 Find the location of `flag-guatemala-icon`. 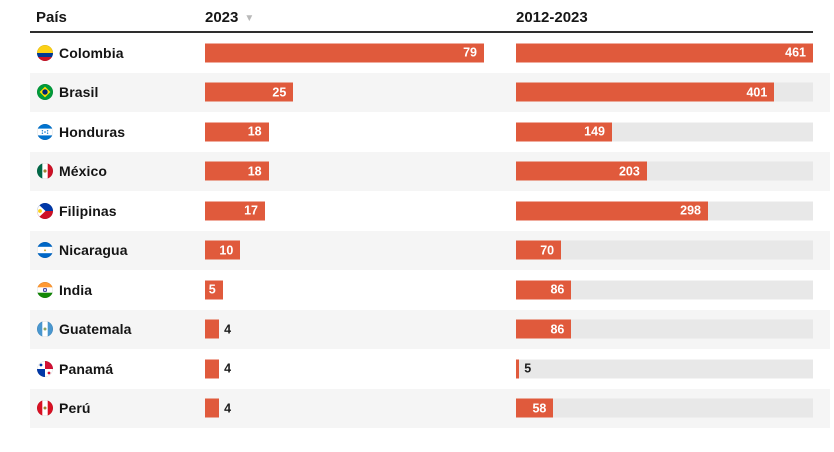

flag-guatemala-icon is located at coordinates (45, 329).